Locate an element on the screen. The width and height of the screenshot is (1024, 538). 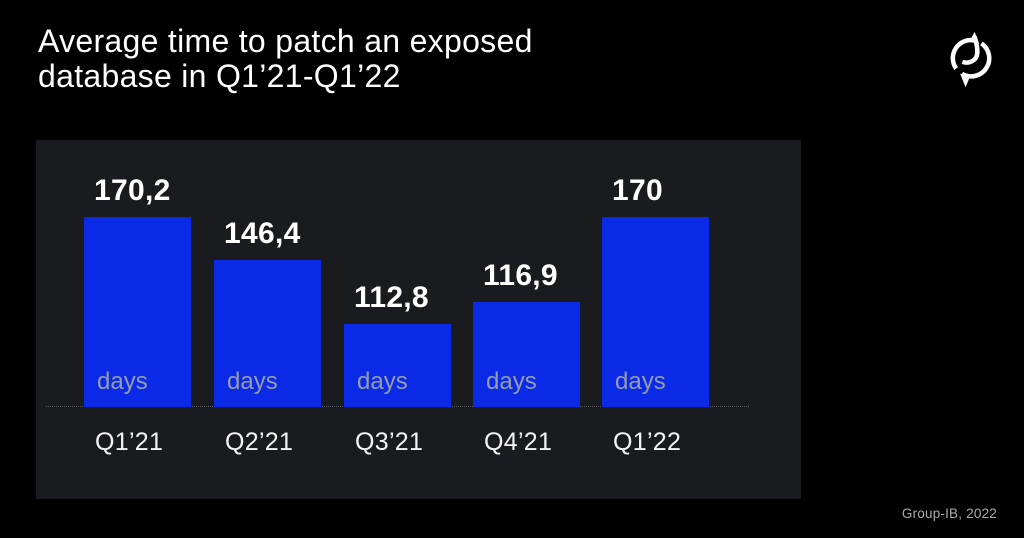
x-axis-label-q2-21: Q2’21 is located at coordinates (259, 442).